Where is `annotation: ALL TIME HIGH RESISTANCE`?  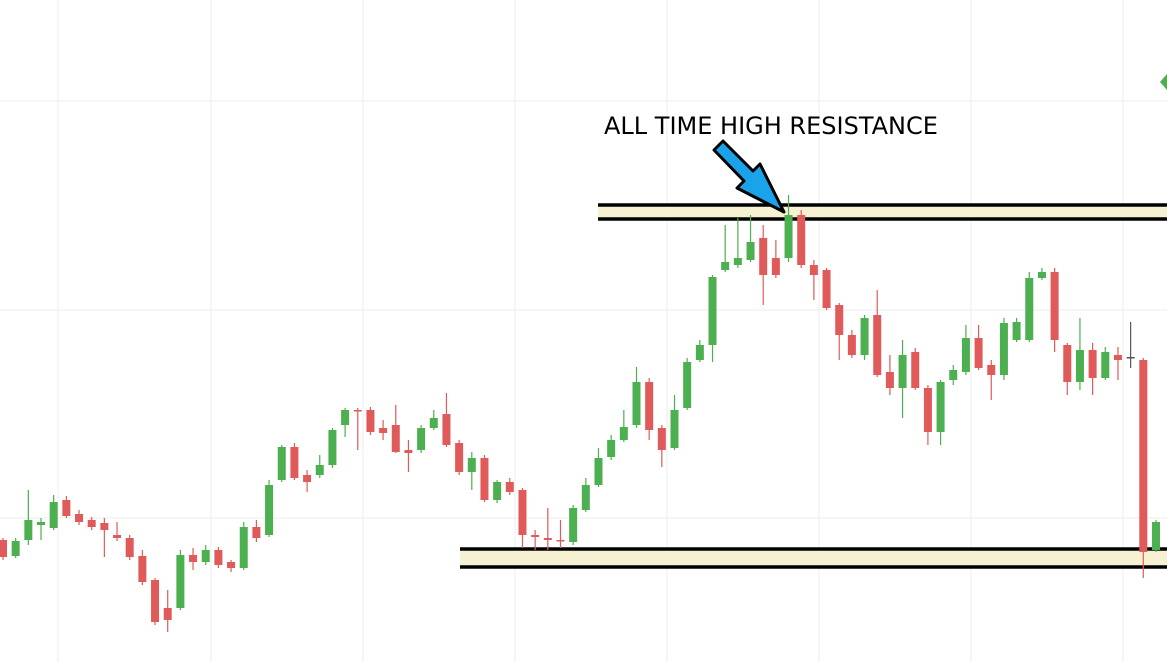
annotation: ALL TIME HIGH RESISTANCE is located at coordinates (771, 126).